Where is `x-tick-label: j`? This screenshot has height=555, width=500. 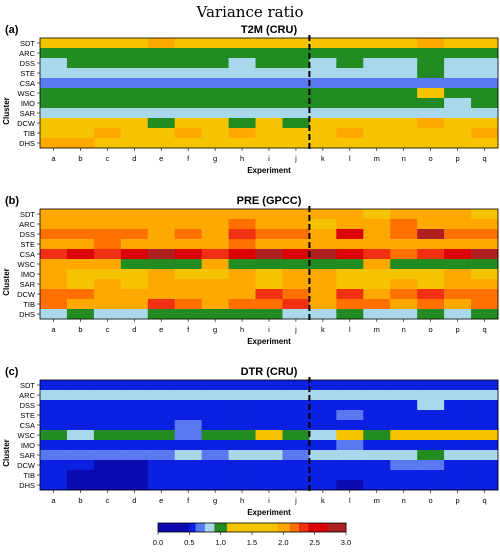
x-tick-label: j is located at coordinates (295, 158).